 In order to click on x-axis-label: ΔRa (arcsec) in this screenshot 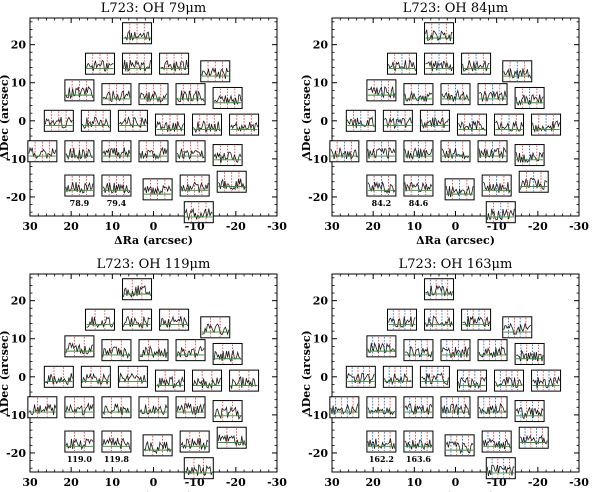, I will do `click(153, 491)`.